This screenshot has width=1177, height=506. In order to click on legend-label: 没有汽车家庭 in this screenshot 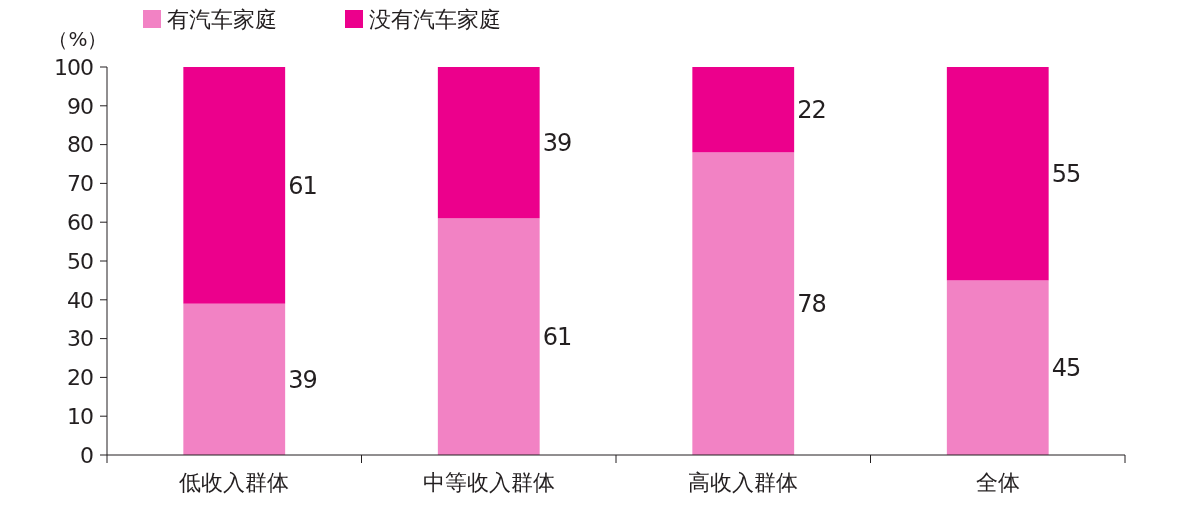, I will do `click(435, 19)`.